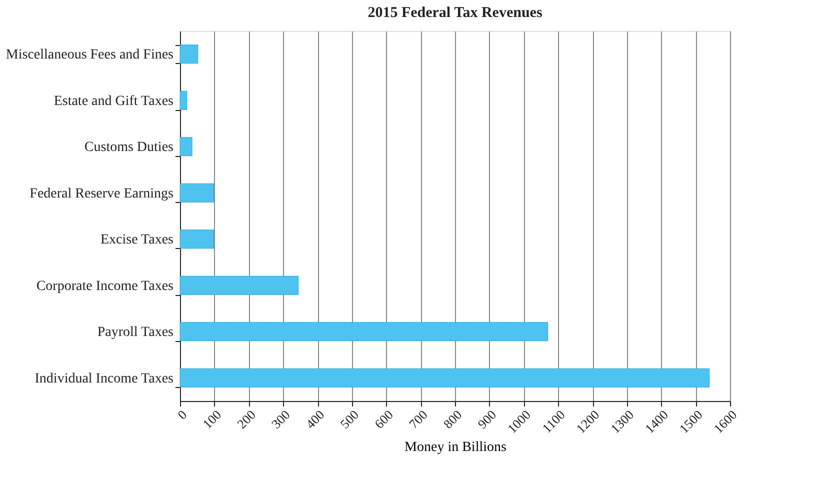 This screenshot has height=489, width=824. What do you see at coordinates (315, 419) in the screenshot?
I see `x-tick-label: 400` at bounding box center [315, 419].